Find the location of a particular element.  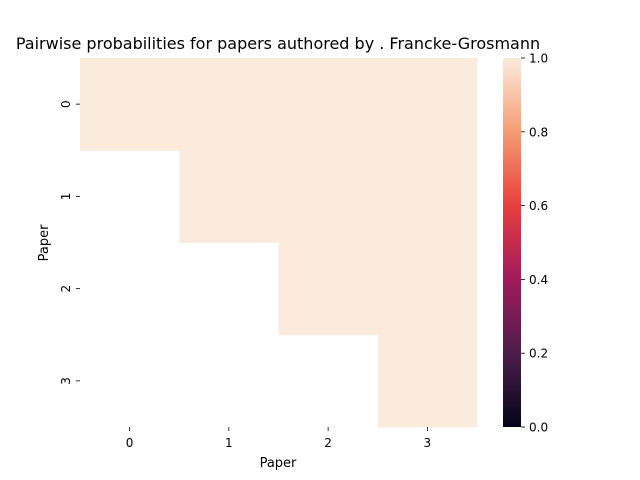

colorbar-tick-label: 0.2 is located at coordinates (538, 354).